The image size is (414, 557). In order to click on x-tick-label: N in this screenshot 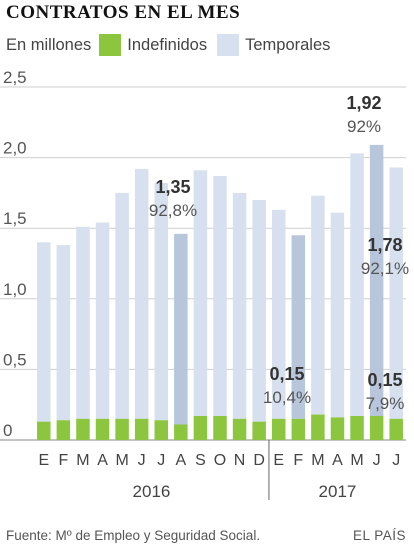, I will do `click(240, 460)`.